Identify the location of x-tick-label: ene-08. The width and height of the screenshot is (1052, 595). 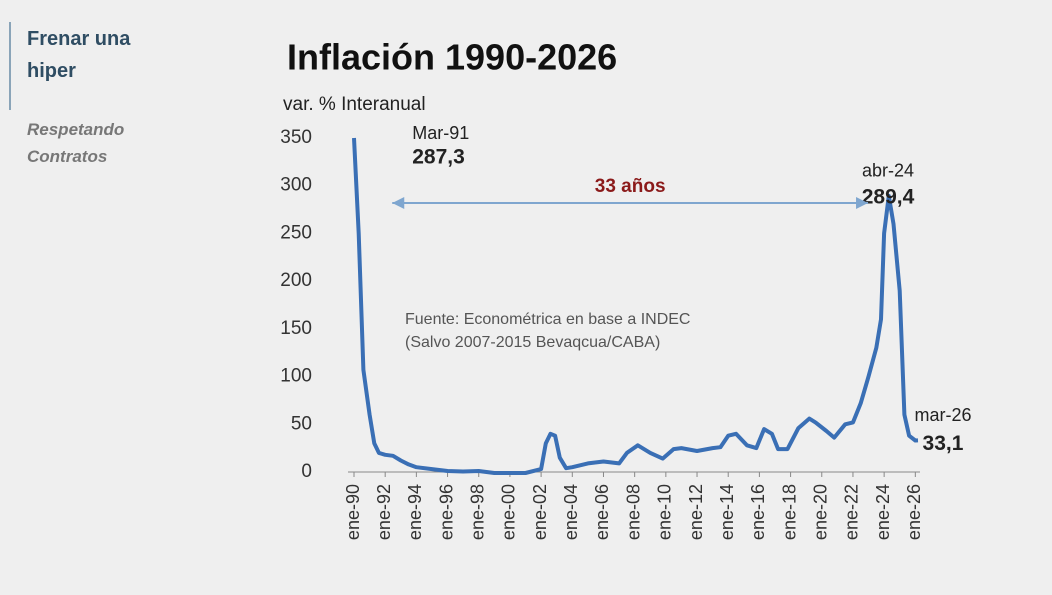
(633, 512).